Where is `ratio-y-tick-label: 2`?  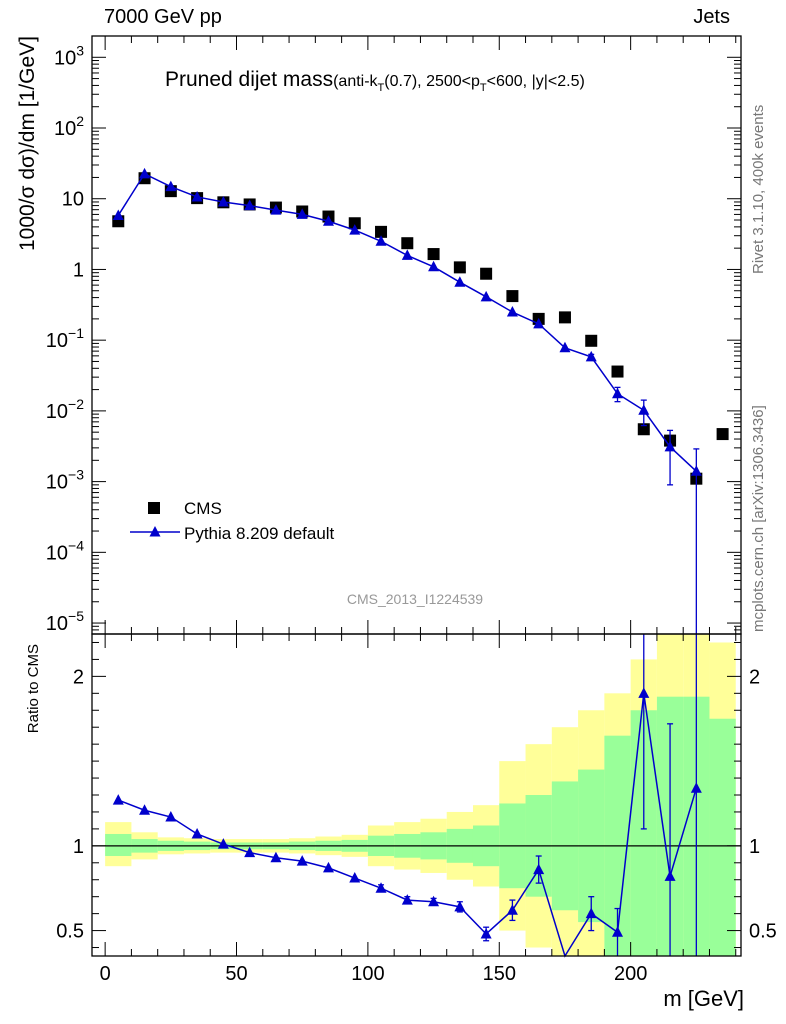 ratio-y-tick-label: 2 is located at coordinates (78, 677).